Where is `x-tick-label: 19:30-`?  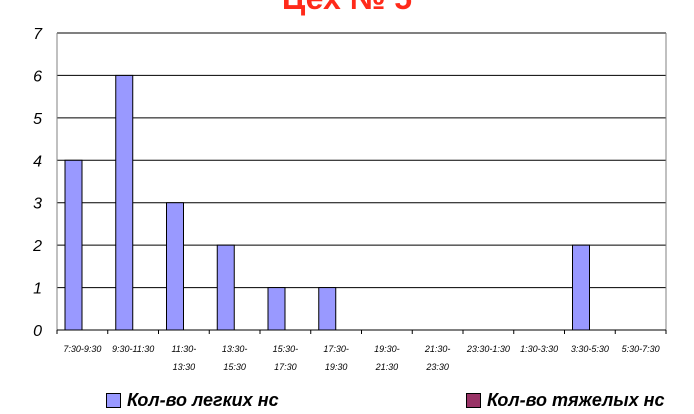
x-tick-label: 19:30- is located at coordinates (387, 349).